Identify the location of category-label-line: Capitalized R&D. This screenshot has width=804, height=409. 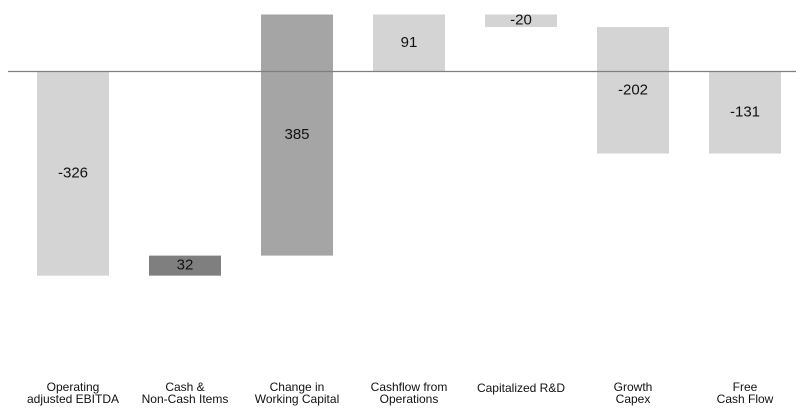
(521, 388).